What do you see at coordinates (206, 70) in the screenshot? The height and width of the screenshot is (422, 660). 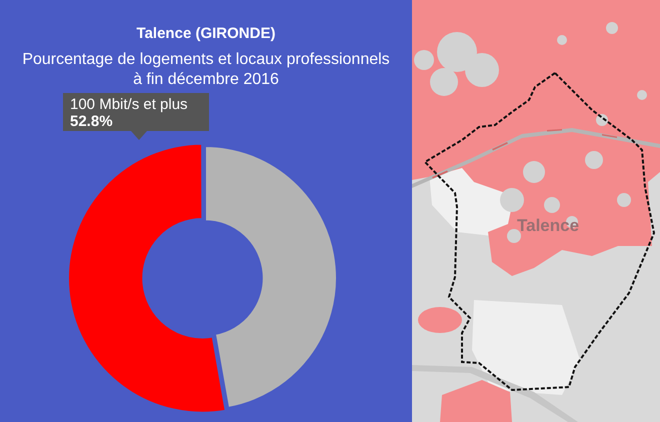 I see `chart-subtitle: Pourcentage de logements et locaux professionnels à fin décembre 2016` at bounding box center [206, 70].